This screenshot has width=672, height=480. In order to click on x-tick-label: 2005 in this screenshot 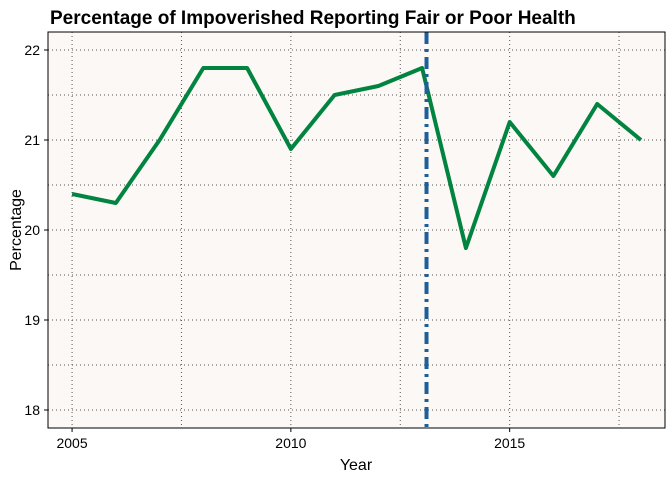, I will do `click(71, 443)`.